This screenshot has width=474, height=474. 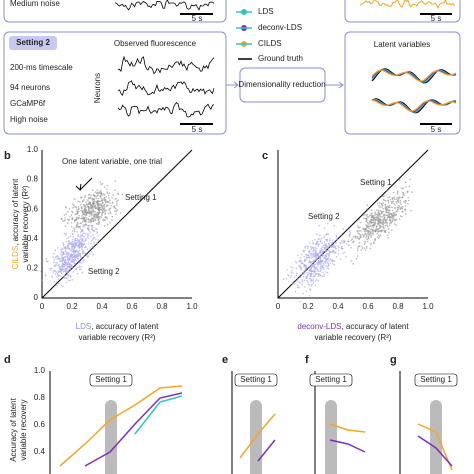 What do you see at coordinates (33, 179) in the screenshot?
I see `y-tick-label: 0.8` at bounding box center [33, 179].